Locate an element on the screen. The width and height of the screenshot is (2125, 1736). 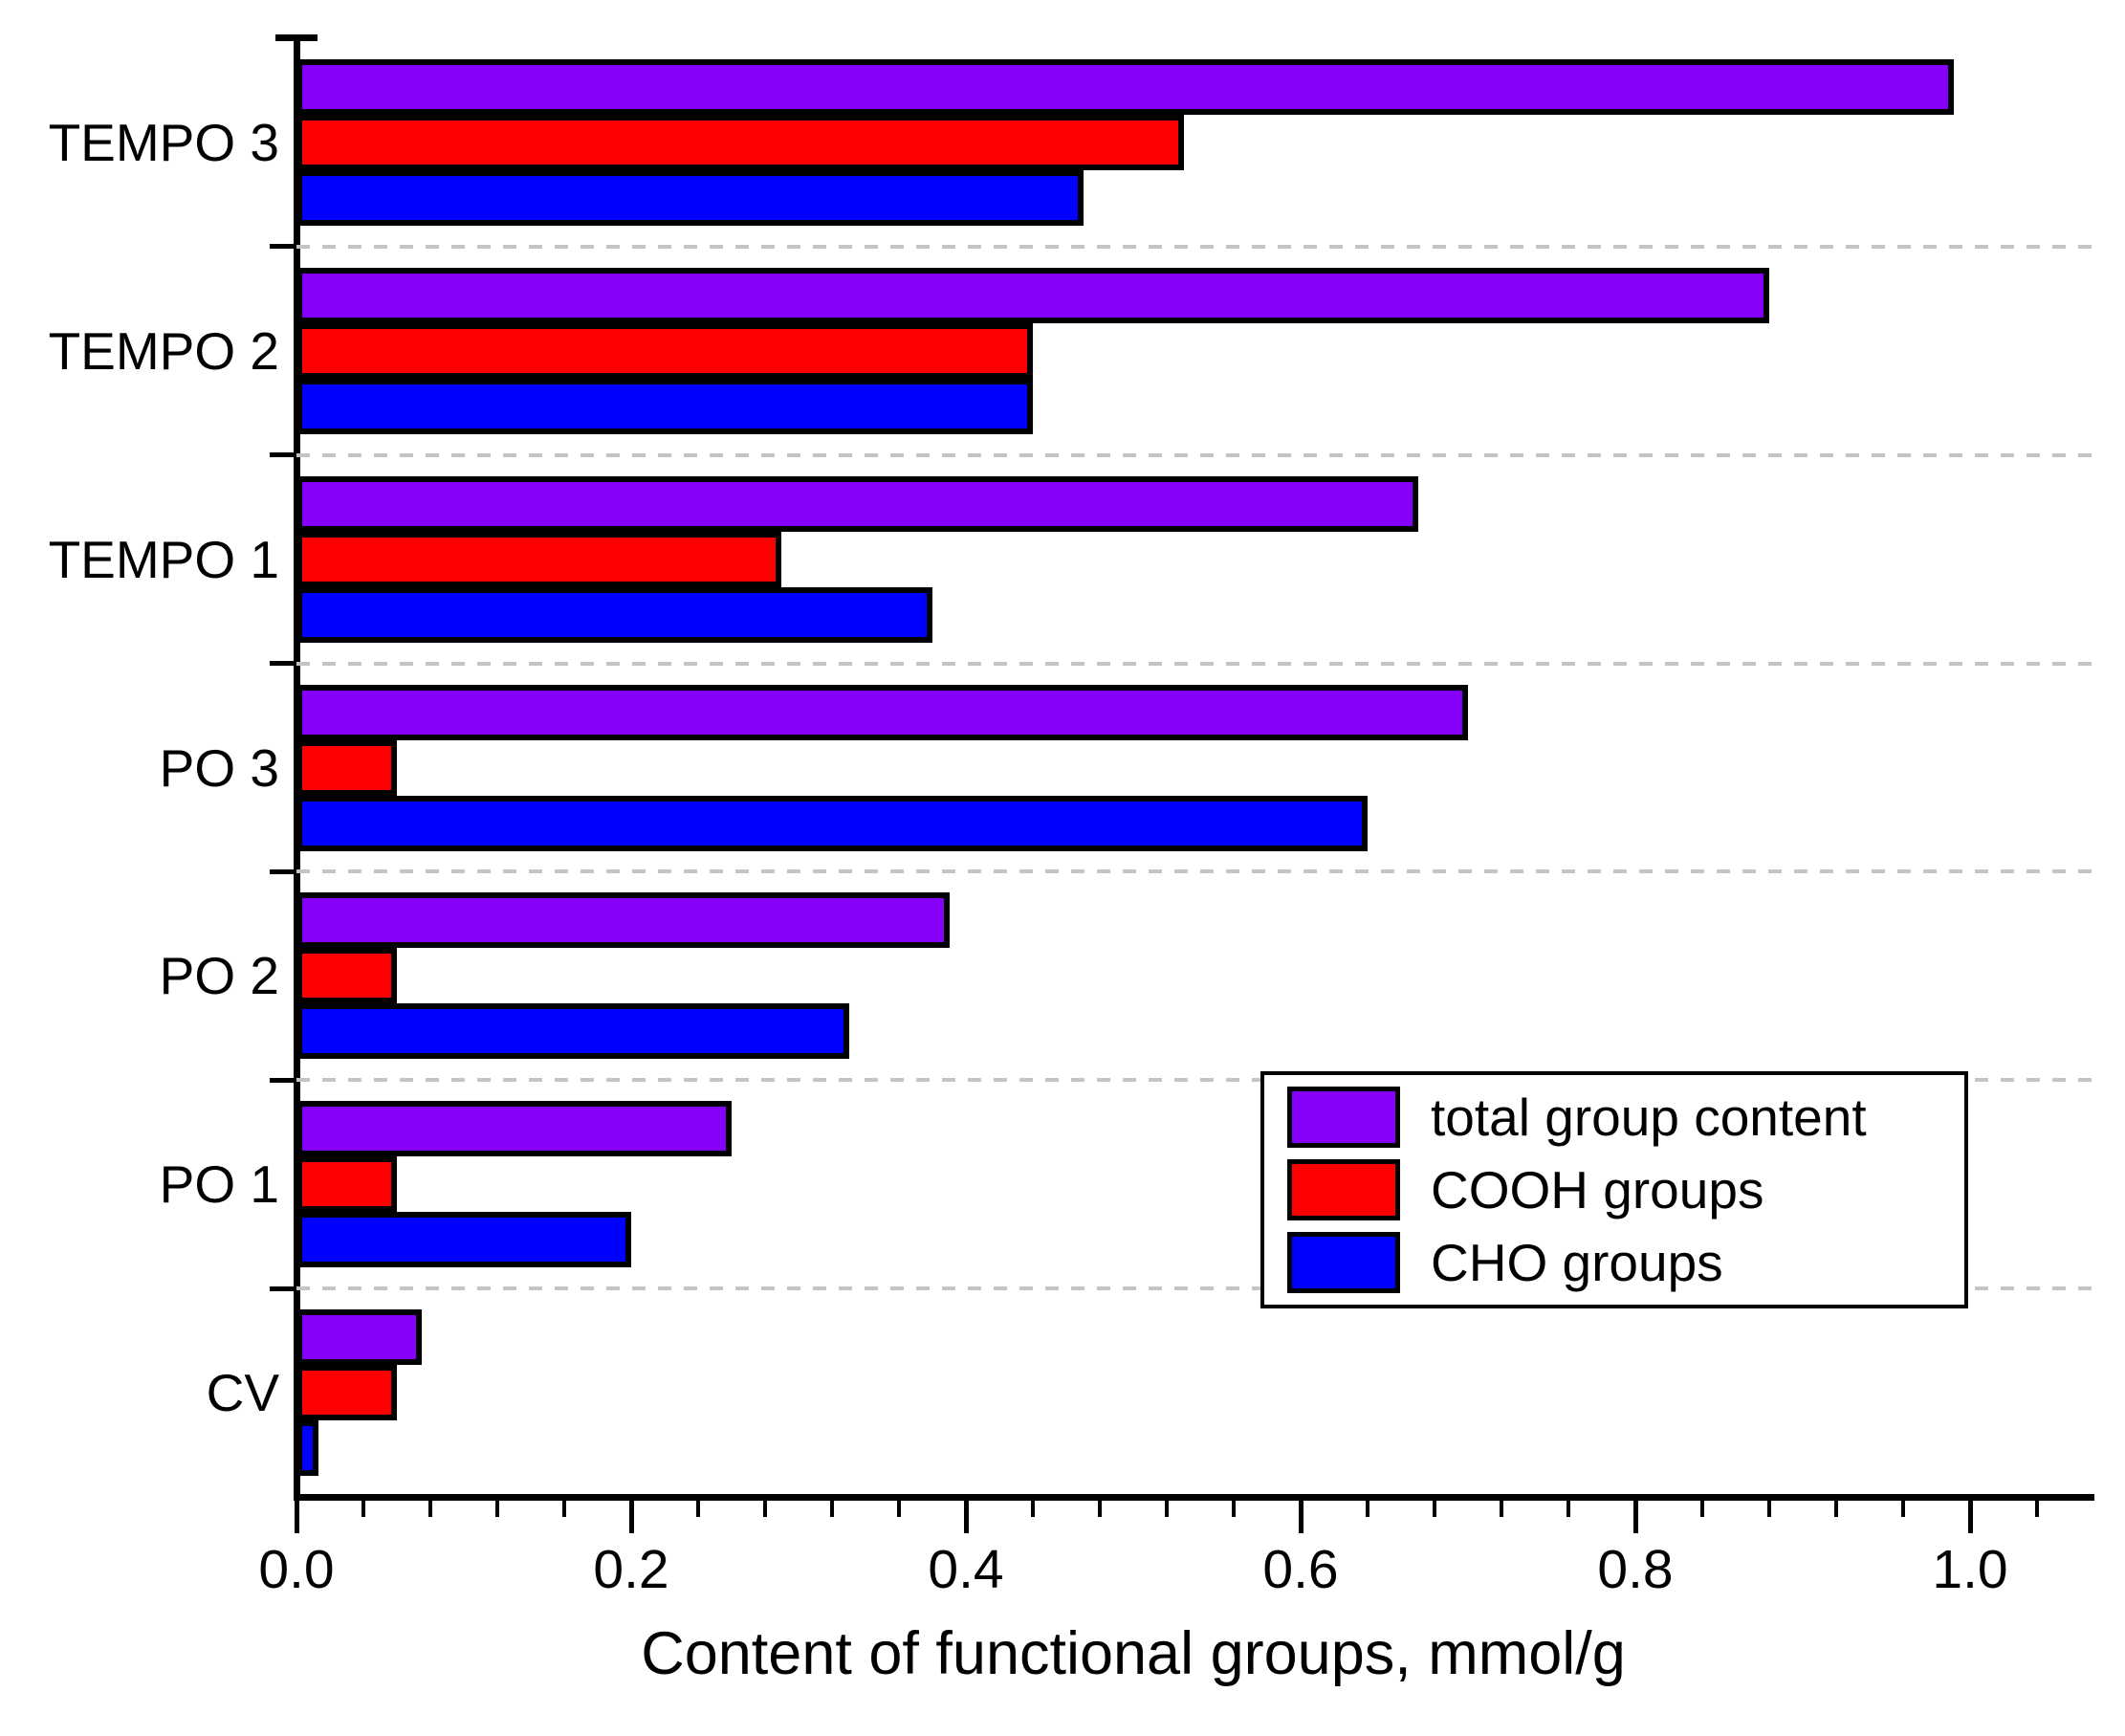
category-label: PO 1 is located at coordinates (219, 1184).